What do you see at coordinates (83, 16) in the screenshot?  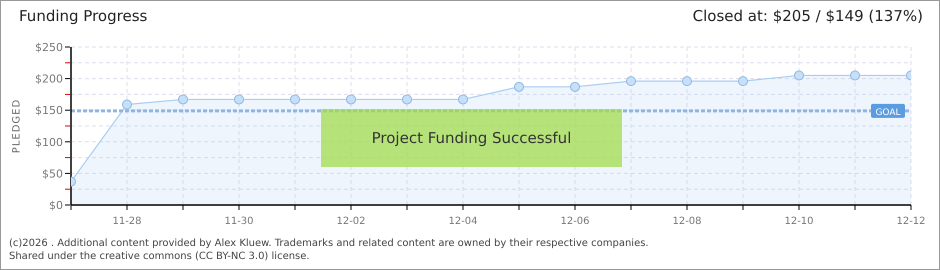 I see `chart-title: Funding Progress` at bounding box center [83, 16].